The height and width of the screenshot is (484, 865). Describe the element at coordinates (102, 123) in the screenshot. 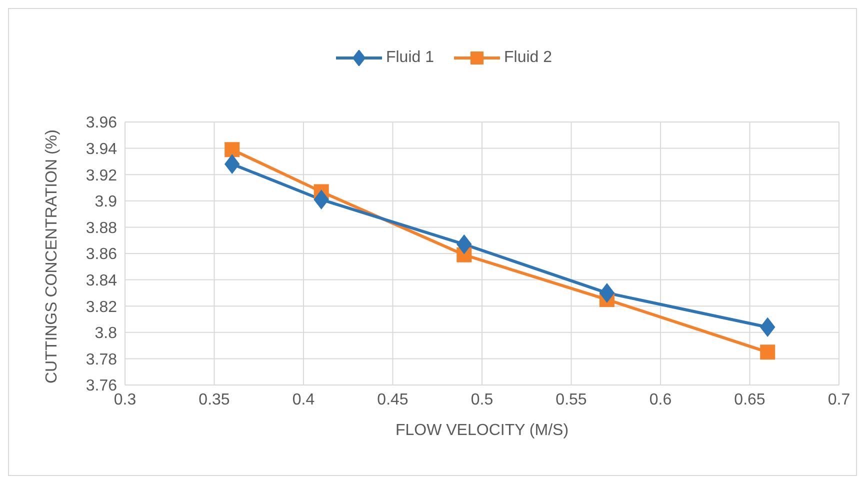

I see `y-tick-label: 3.96` at that location.